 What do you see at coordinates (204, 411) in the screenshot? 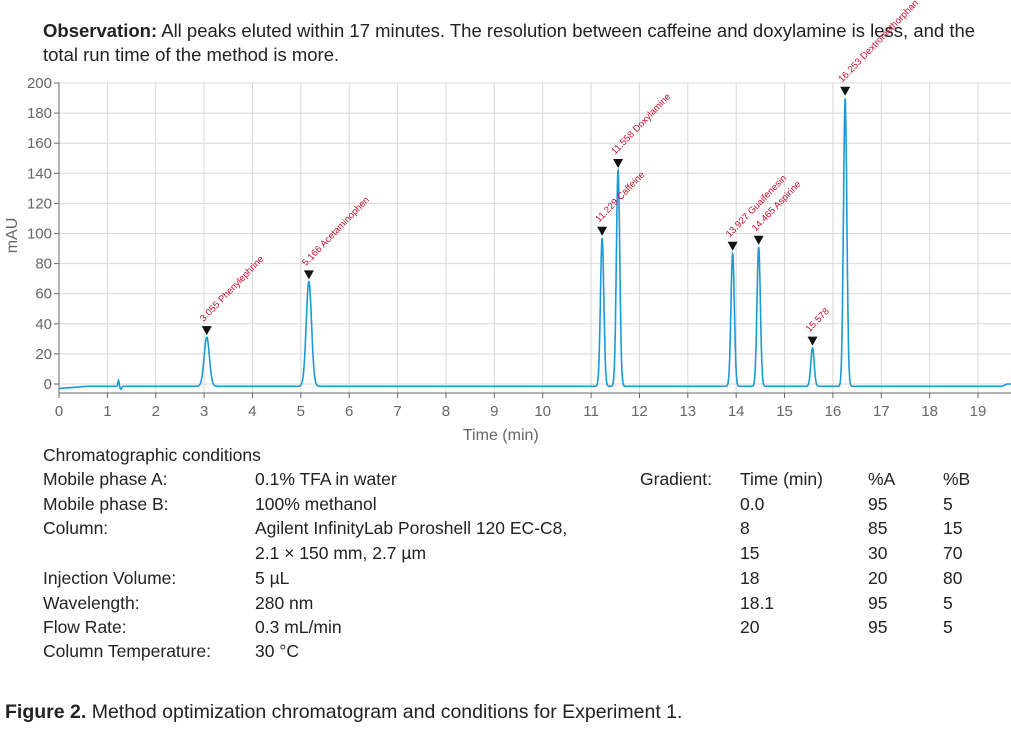
I see `x-tick-label: 3` at bounding box center [204, 411].